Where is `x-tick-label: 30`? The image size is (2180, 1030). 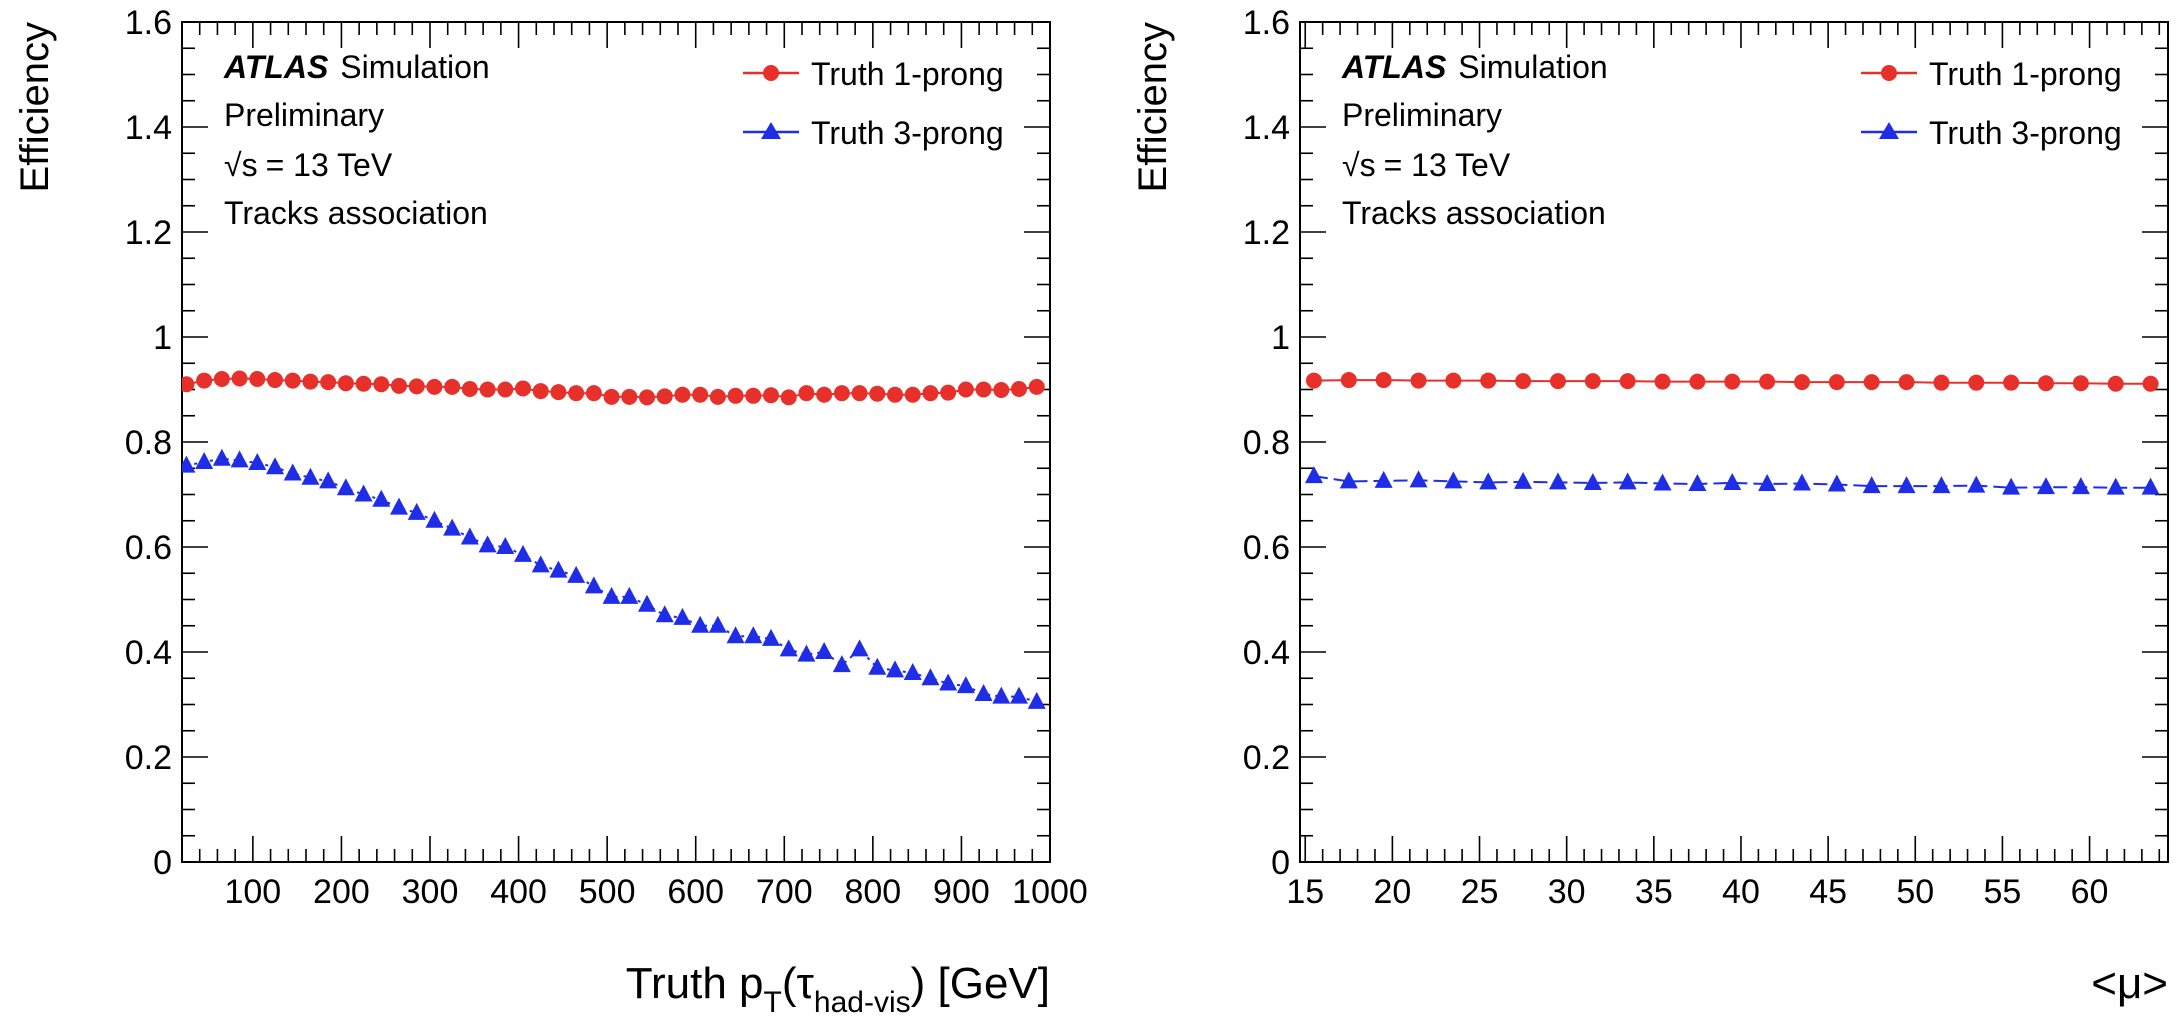
x-tick-label: 30 is located at coordinates (1567, 892).